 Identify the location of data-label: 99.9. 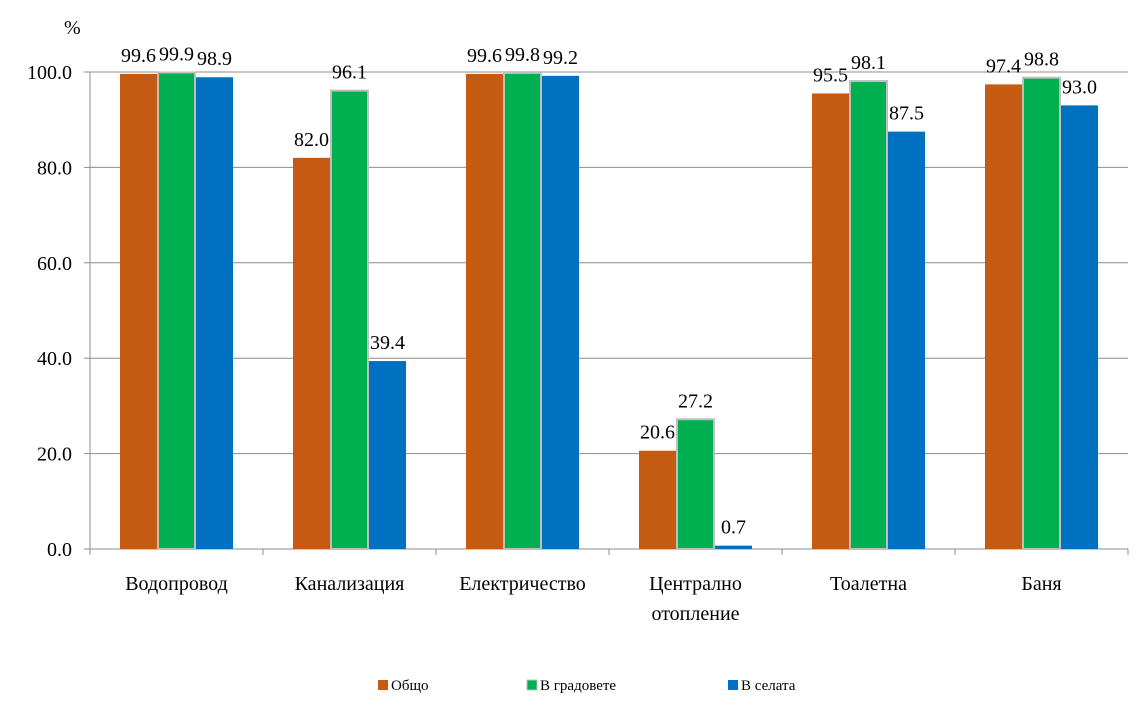
(176, 54).